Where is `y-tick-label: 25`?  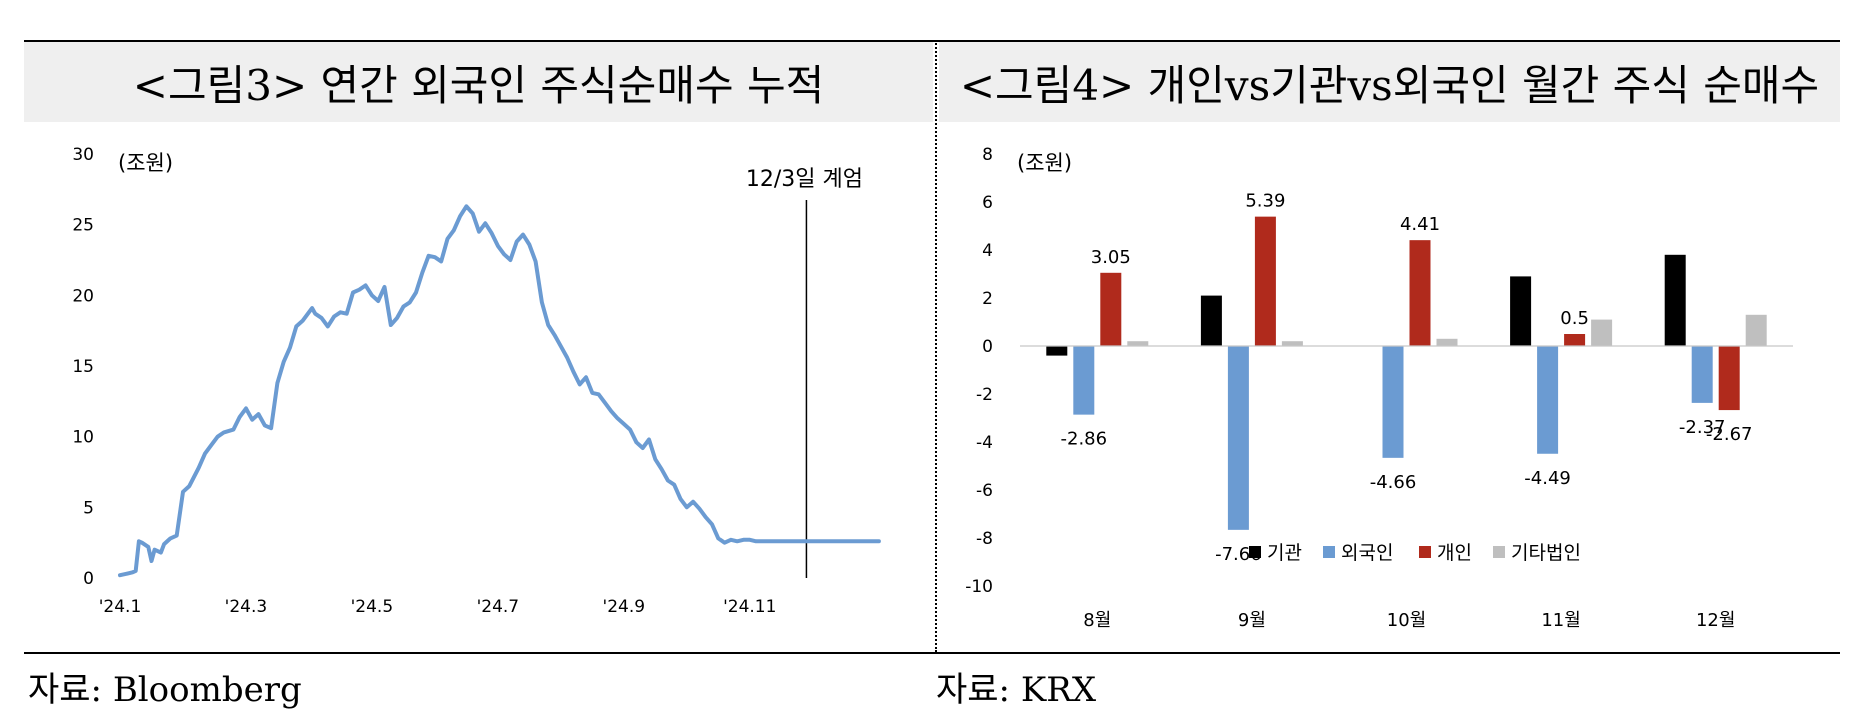 y-tick-label: 25 is located at coordinates (83, 226).